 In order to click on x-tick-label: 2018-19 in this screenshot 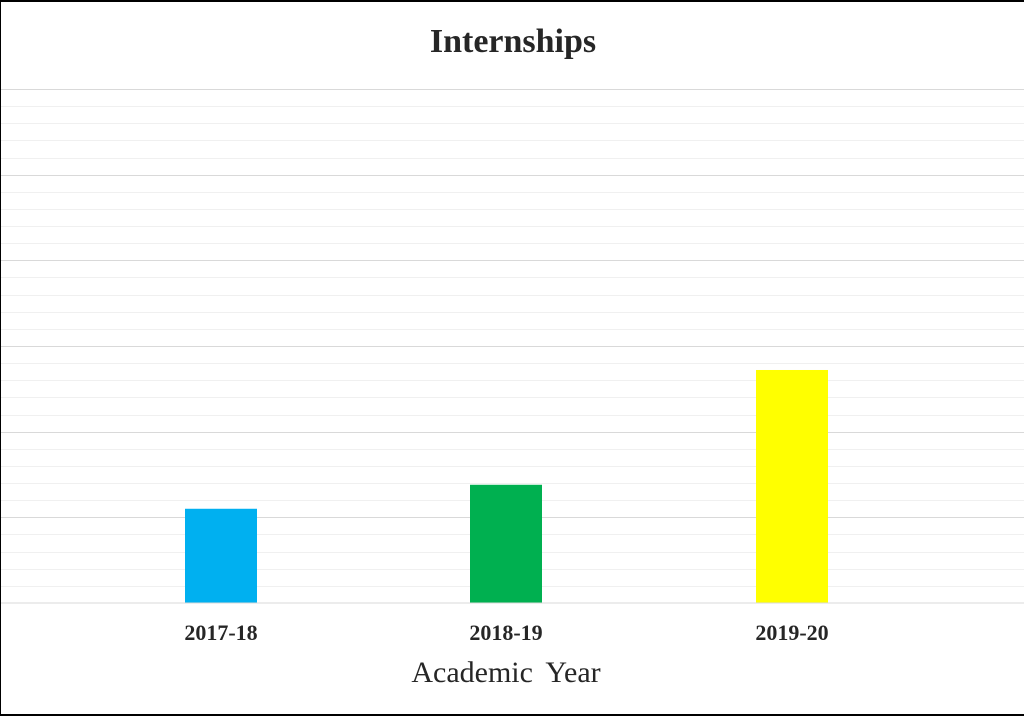, I will do `click(505, 632)`.